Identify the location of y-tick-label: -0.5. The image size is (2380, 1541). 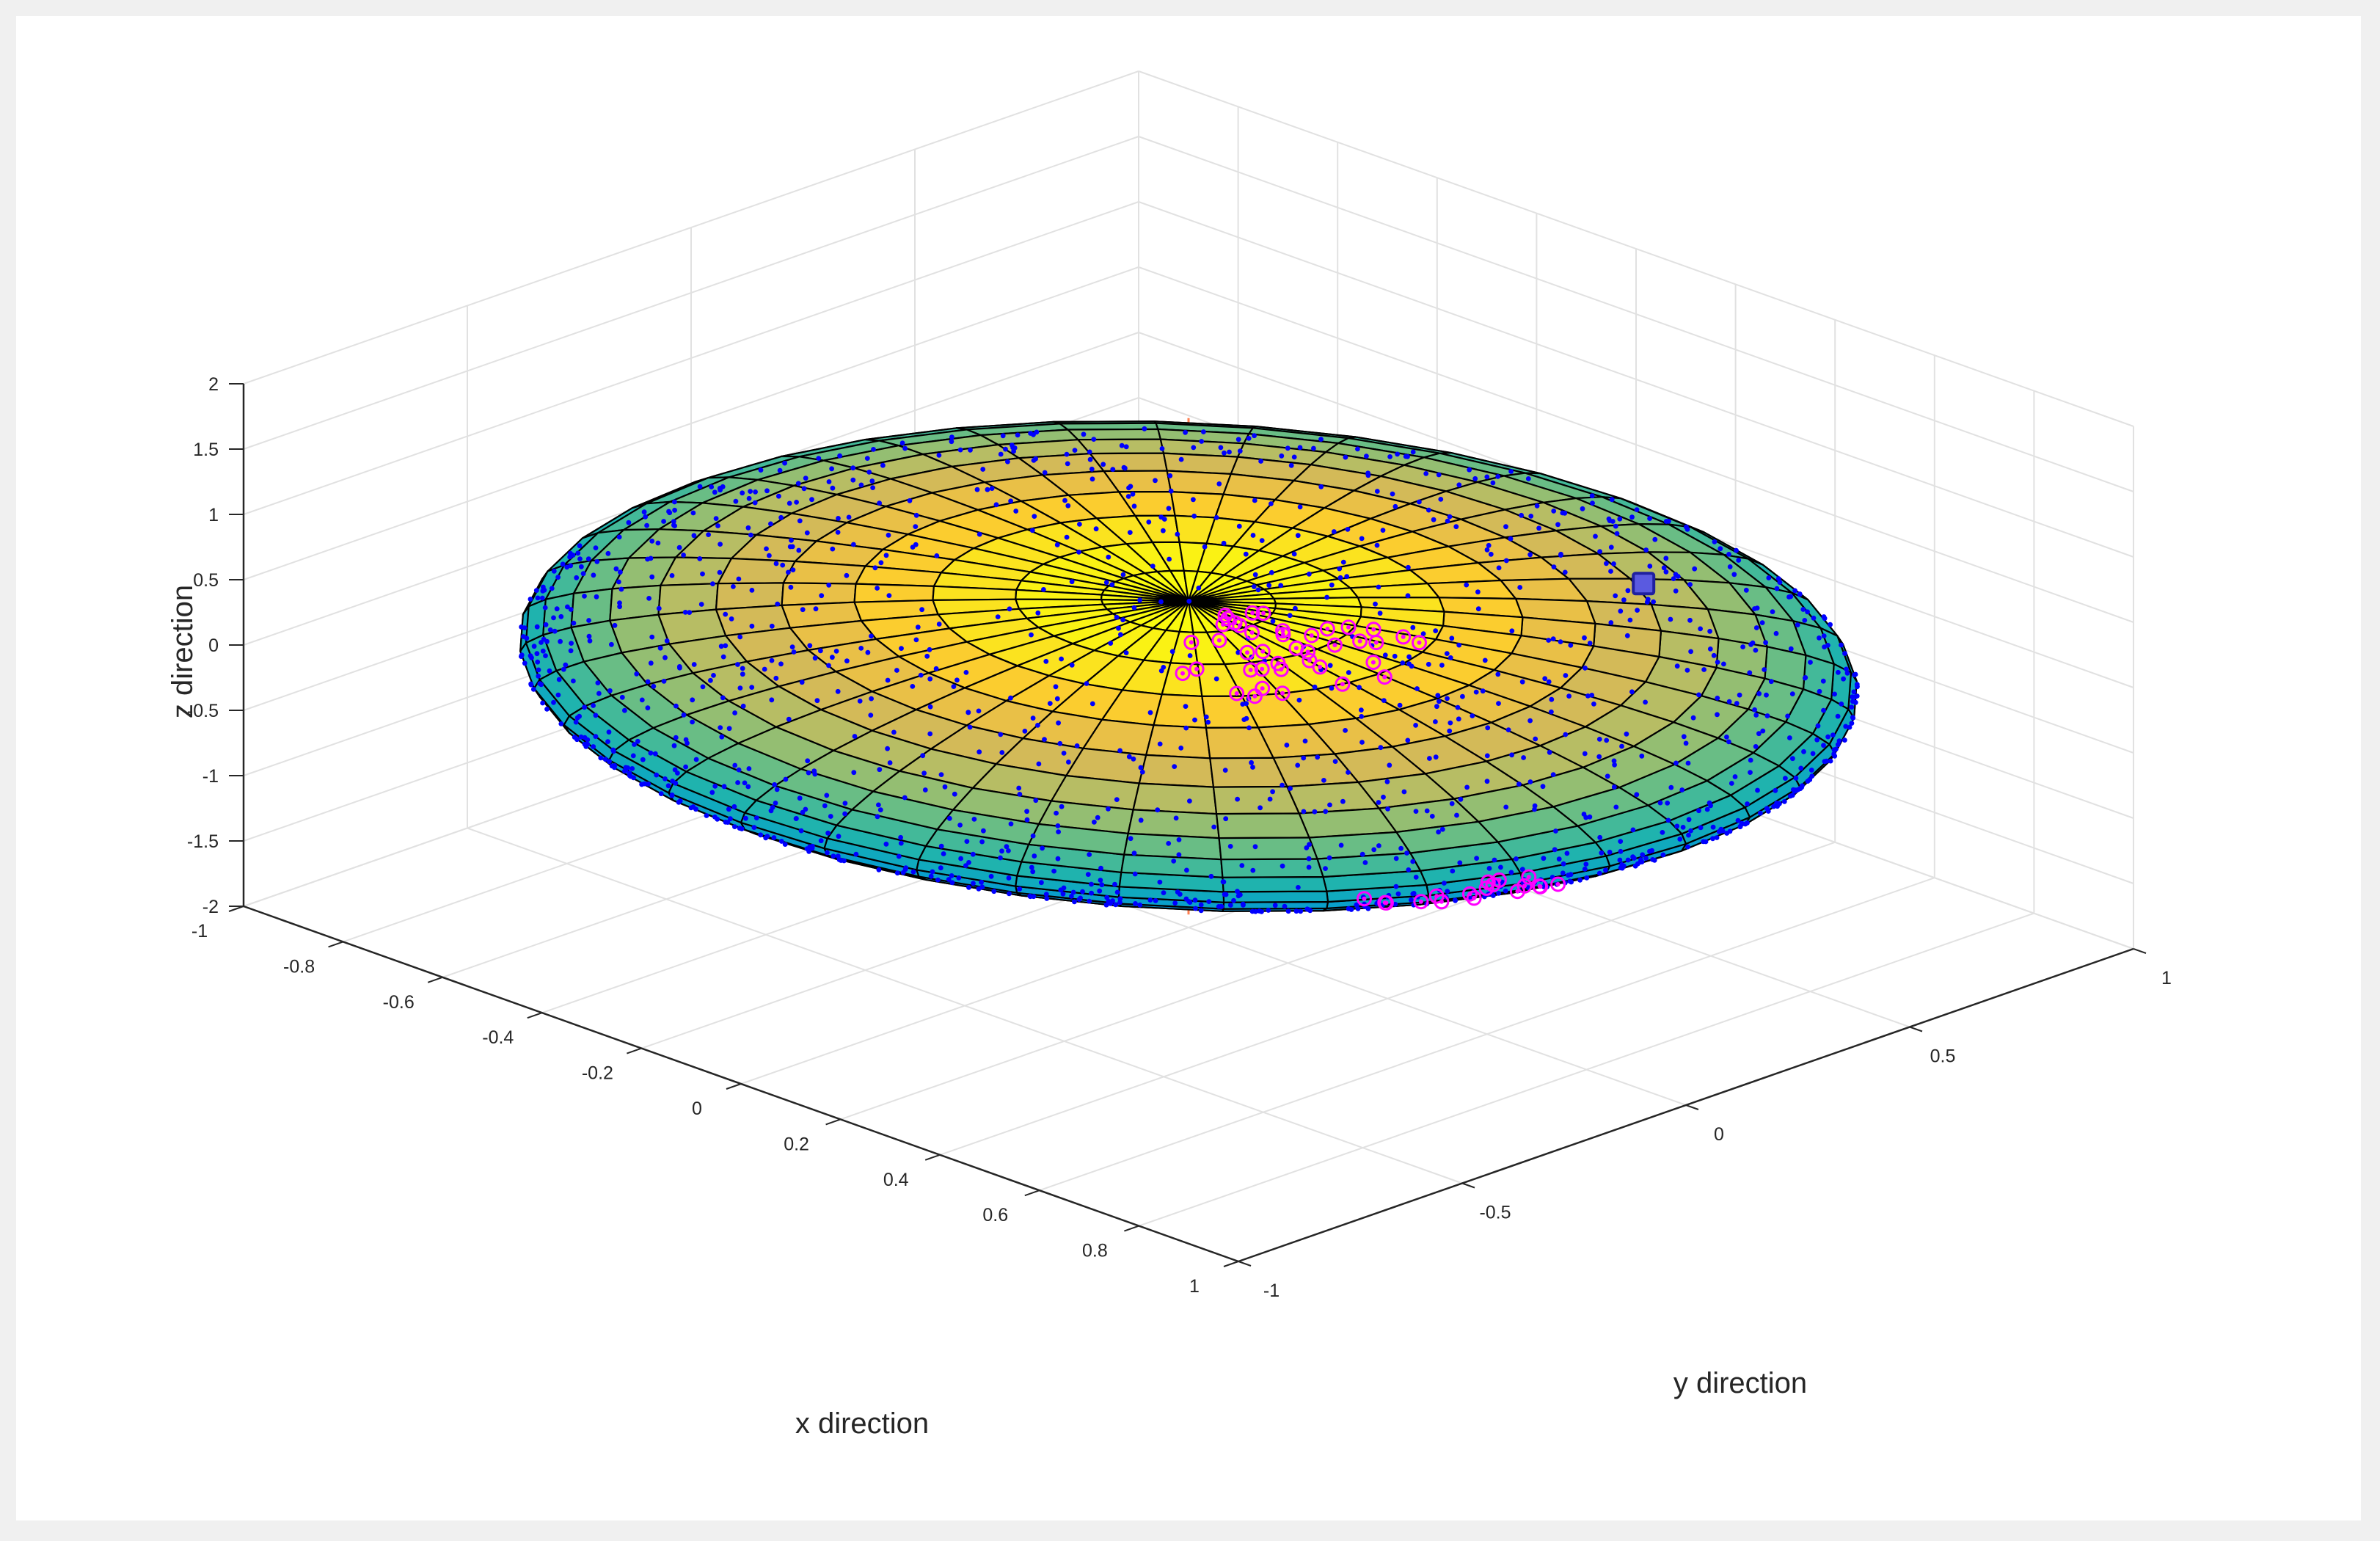
(1495, 1213).